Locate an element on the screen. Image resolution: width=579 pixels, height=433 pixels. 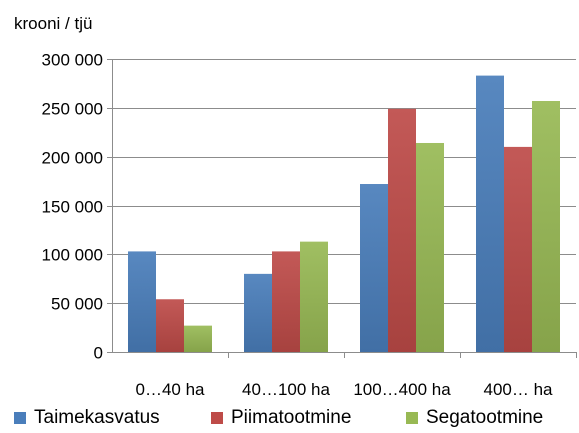
x-tick-label: 100…400 ha is located at coordinates (402, 389).